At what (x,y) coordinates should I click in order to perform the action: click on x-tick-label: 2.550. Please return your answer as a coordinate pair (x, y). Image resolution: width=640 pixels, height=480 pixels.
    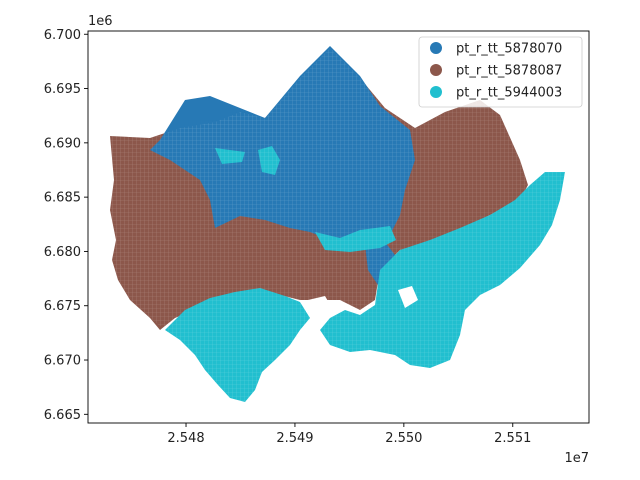
    Looking at the image, I should click on (403, 438).